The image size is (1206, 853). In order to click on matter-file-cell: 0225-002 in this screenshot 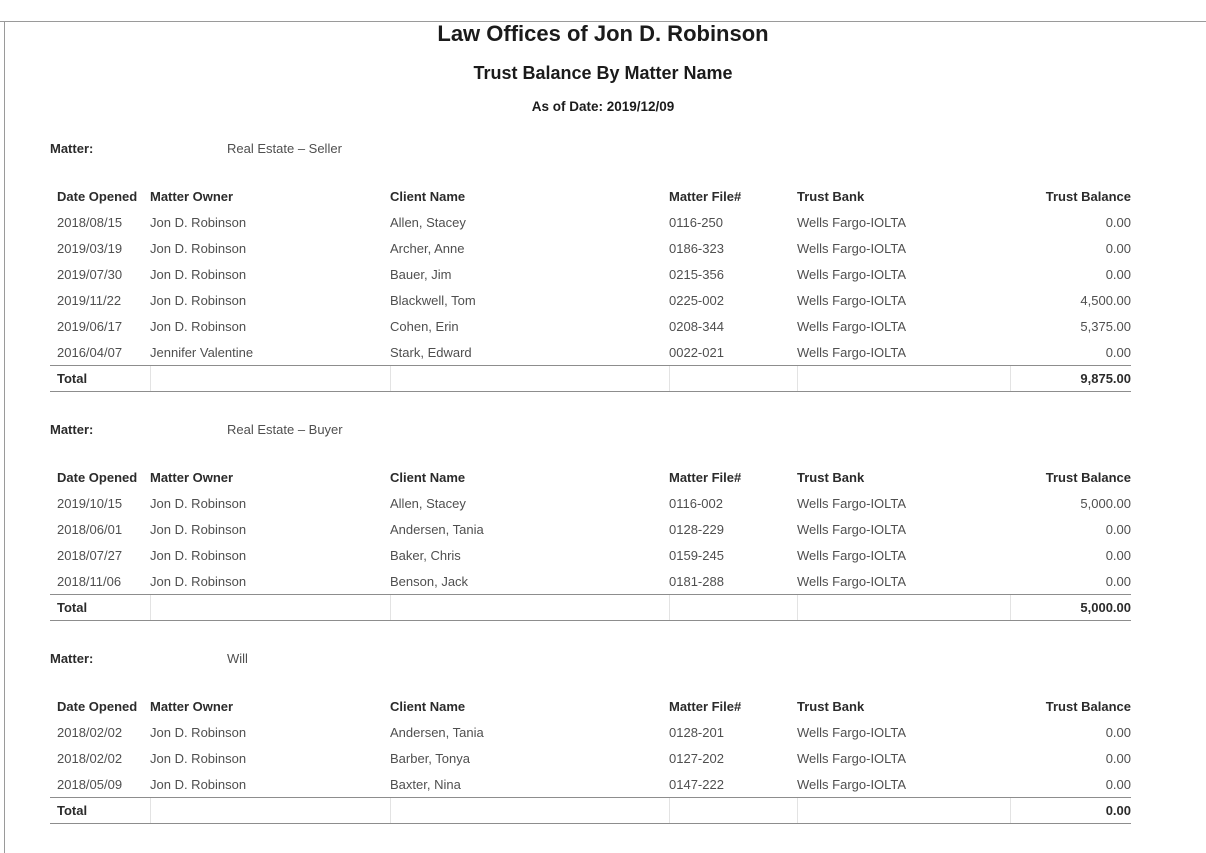, I will do `click(696, 300)`.